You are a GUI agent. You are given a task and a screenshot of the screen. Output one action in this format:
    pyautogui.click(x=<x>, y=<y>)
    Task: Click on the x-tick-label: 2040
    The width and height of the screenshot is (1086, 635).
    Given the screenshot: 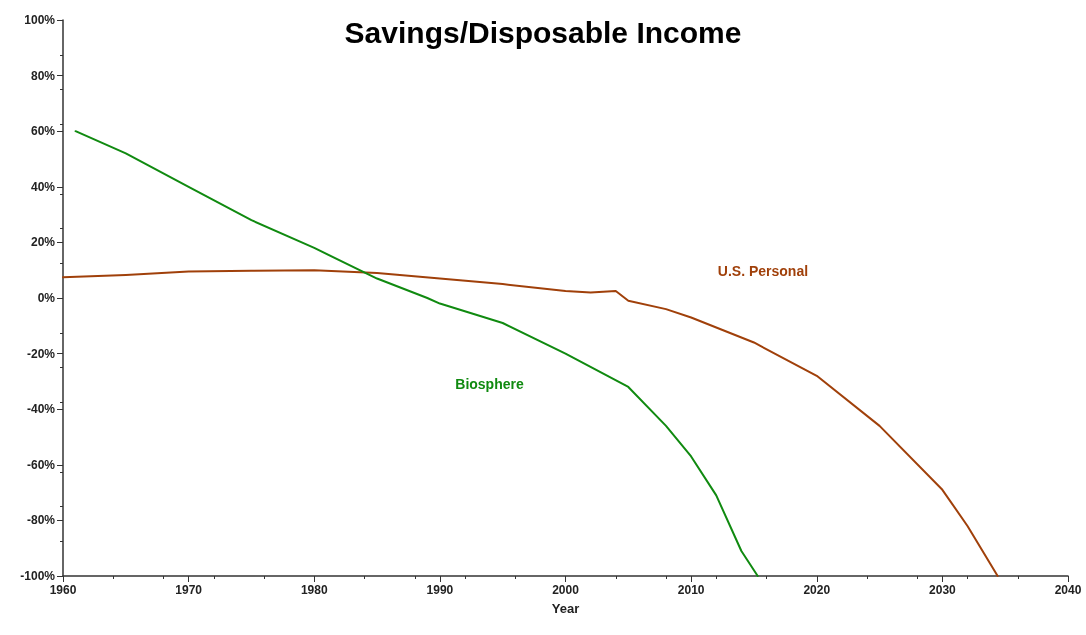 What is the action you would take?
    pyautogui.click(x=1068, y=590)
    